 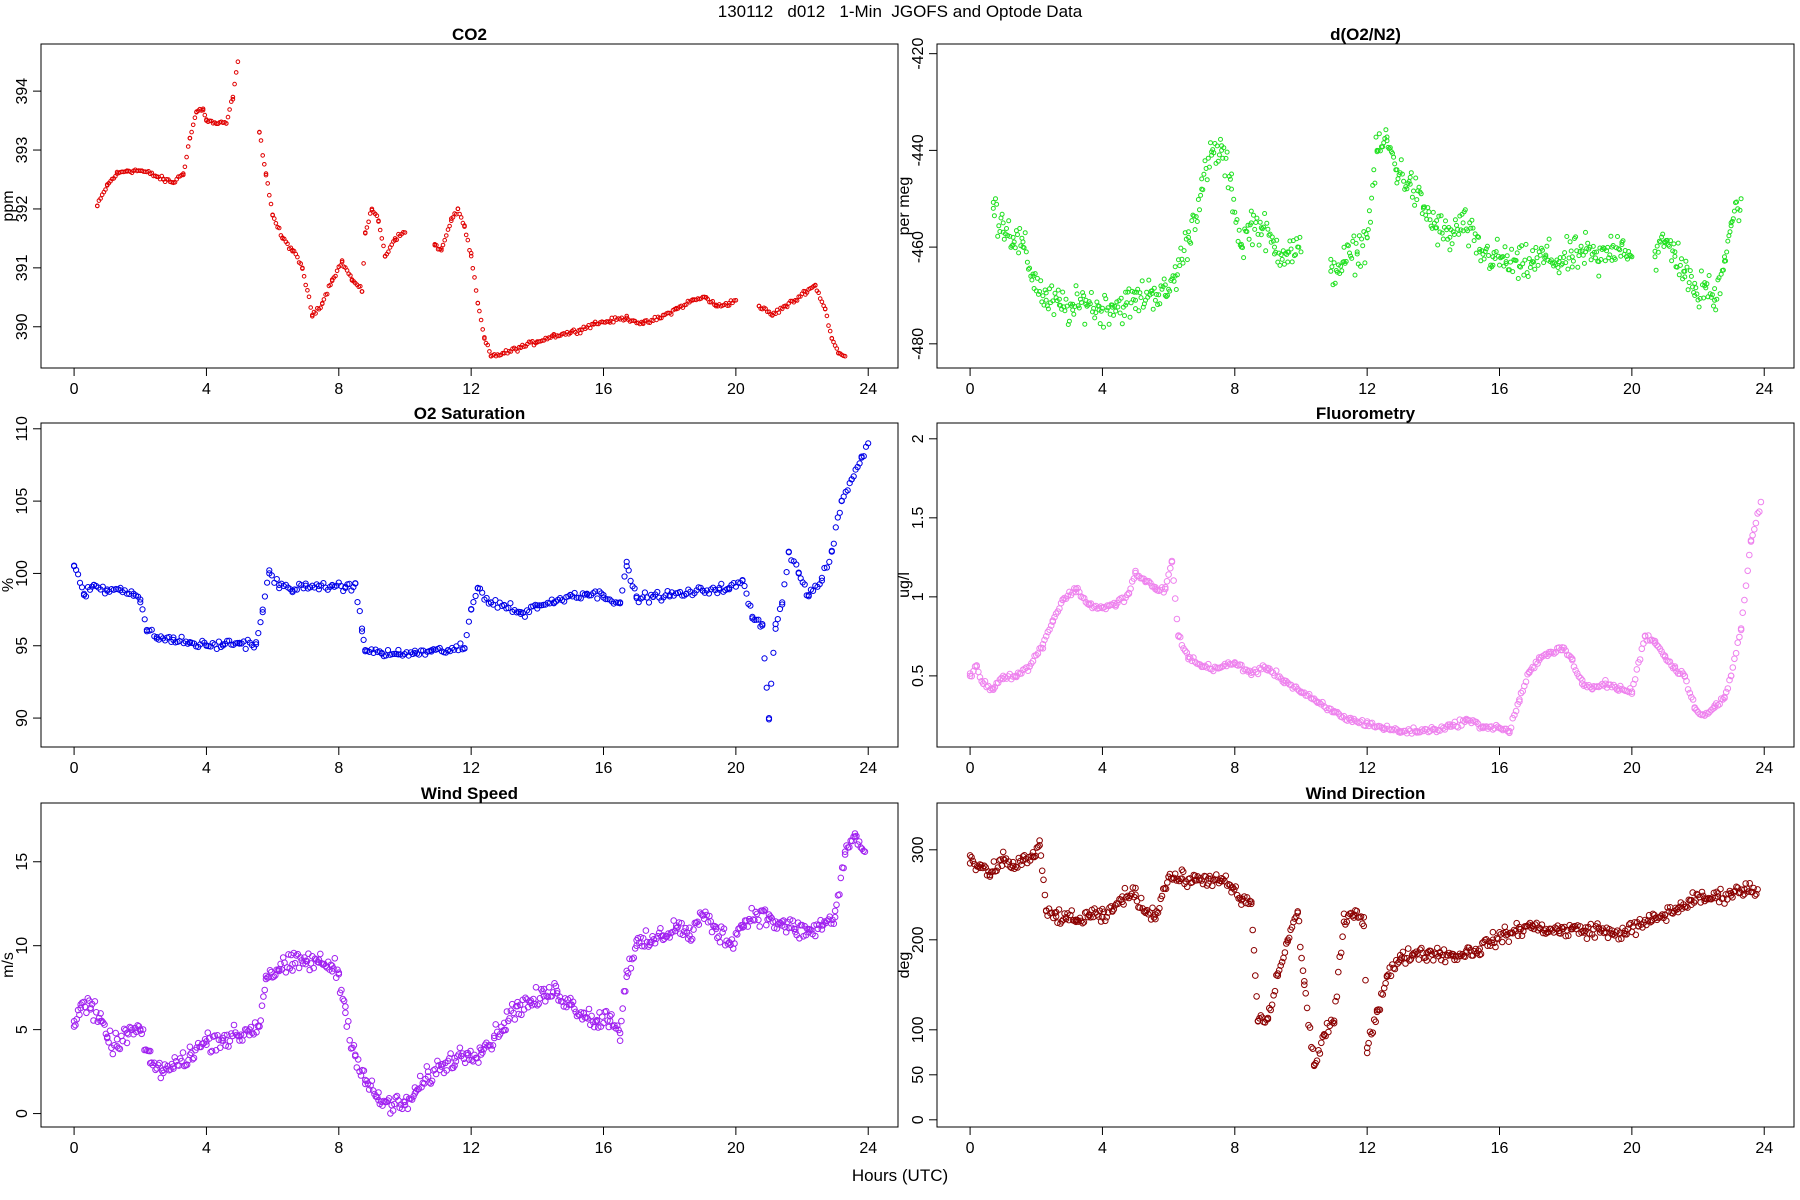 I want to click on plot-frame-d-o2-n2, so click(x=1365, y=206).